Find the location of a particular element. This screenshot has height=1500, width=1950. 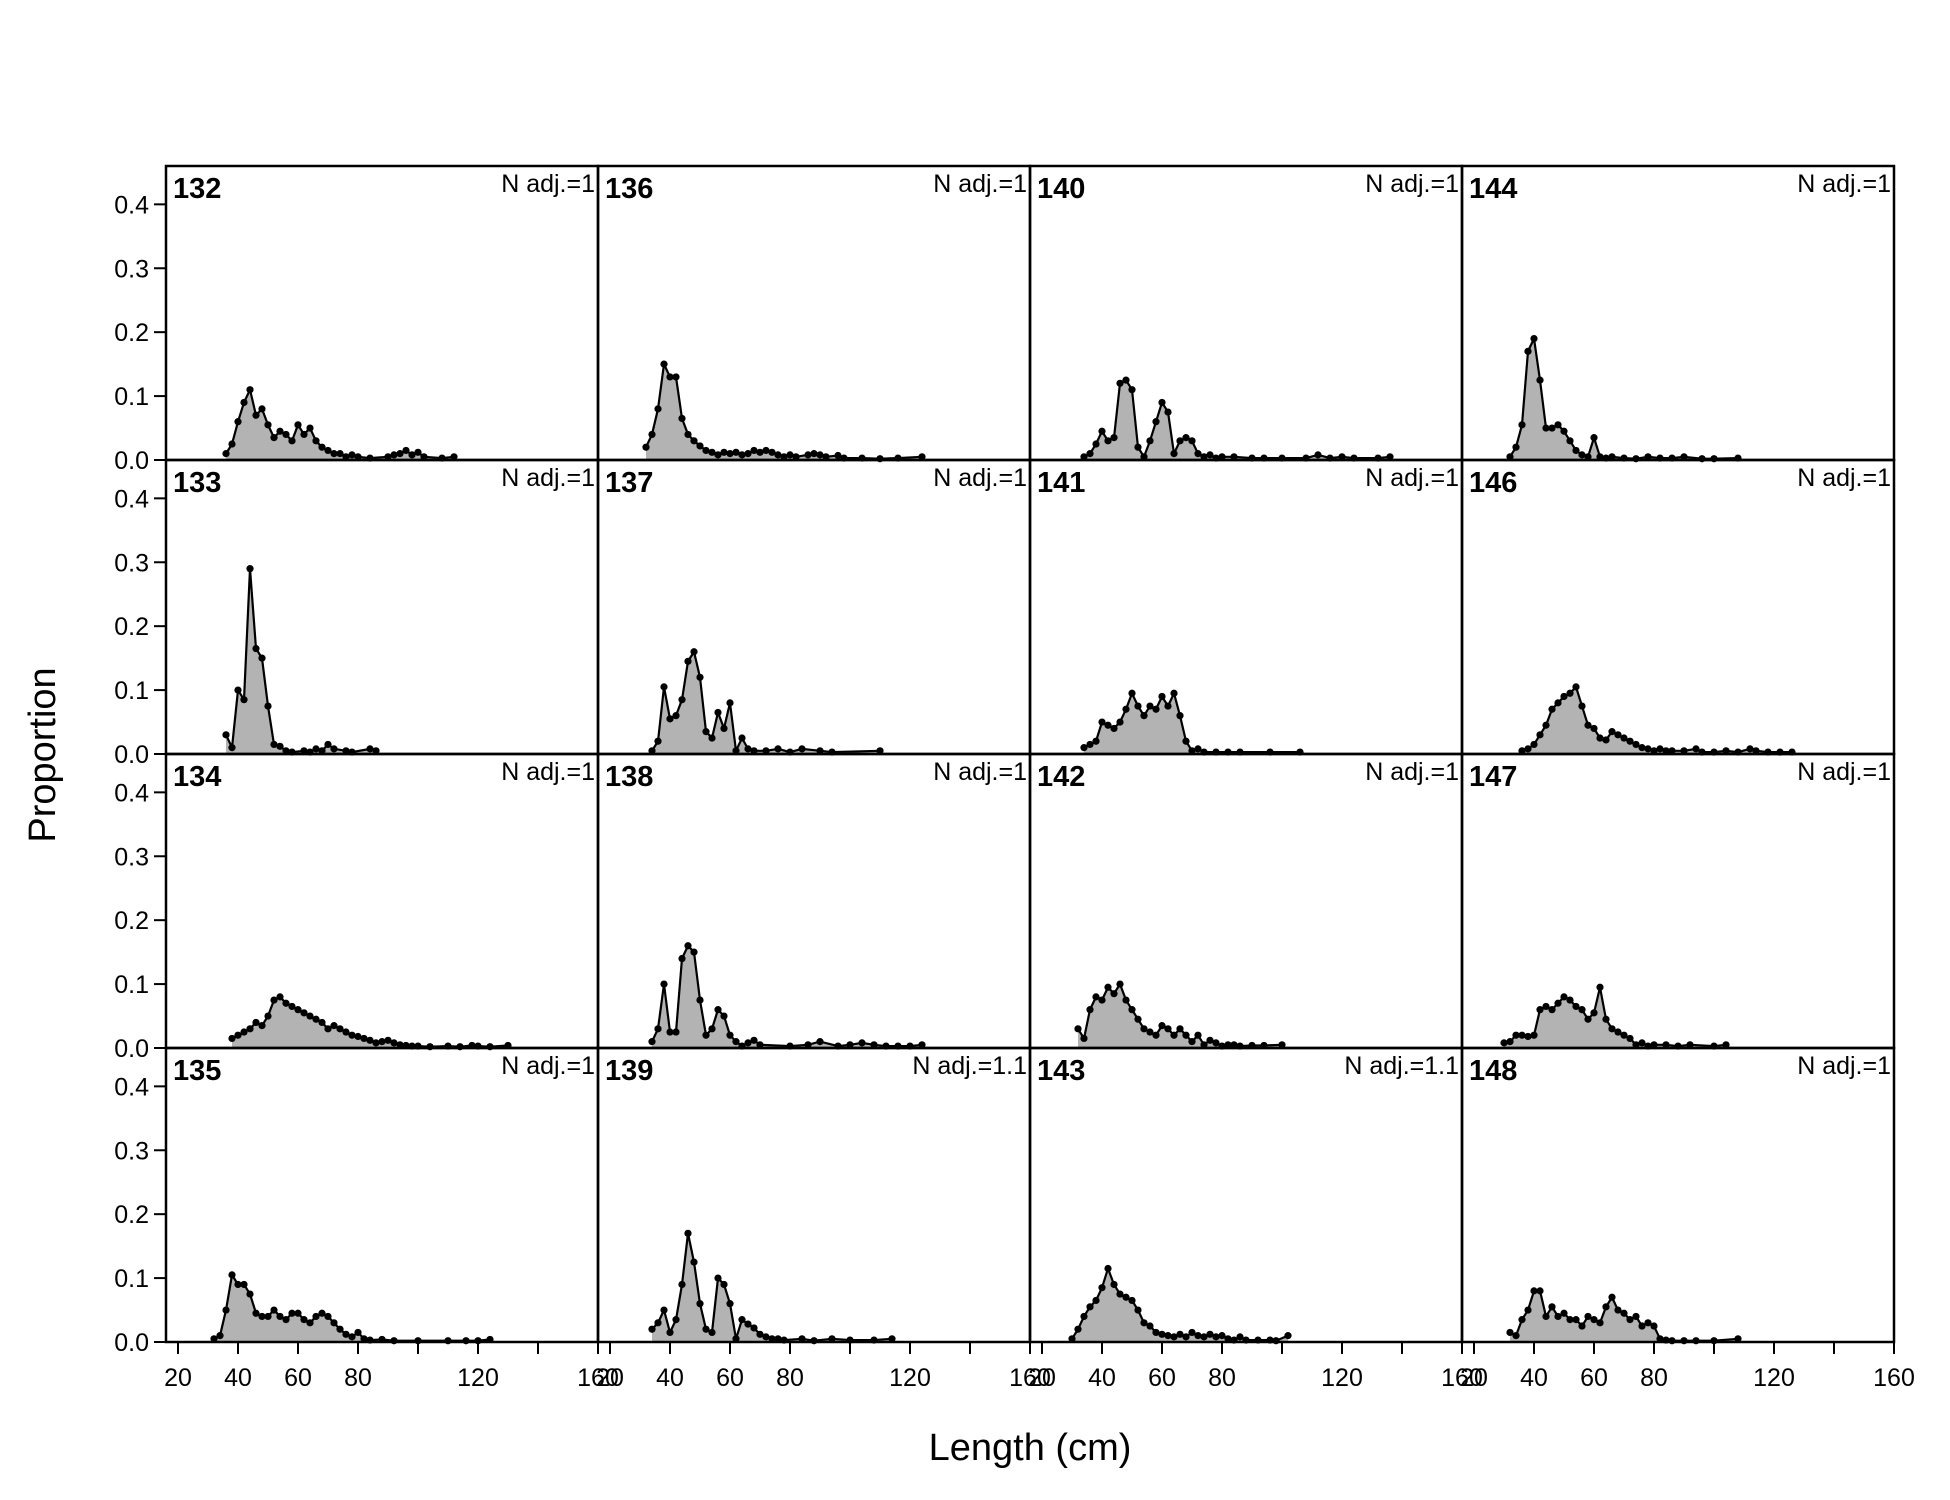

x-tick-label: 20 is located at coordinates (1474, 1378).